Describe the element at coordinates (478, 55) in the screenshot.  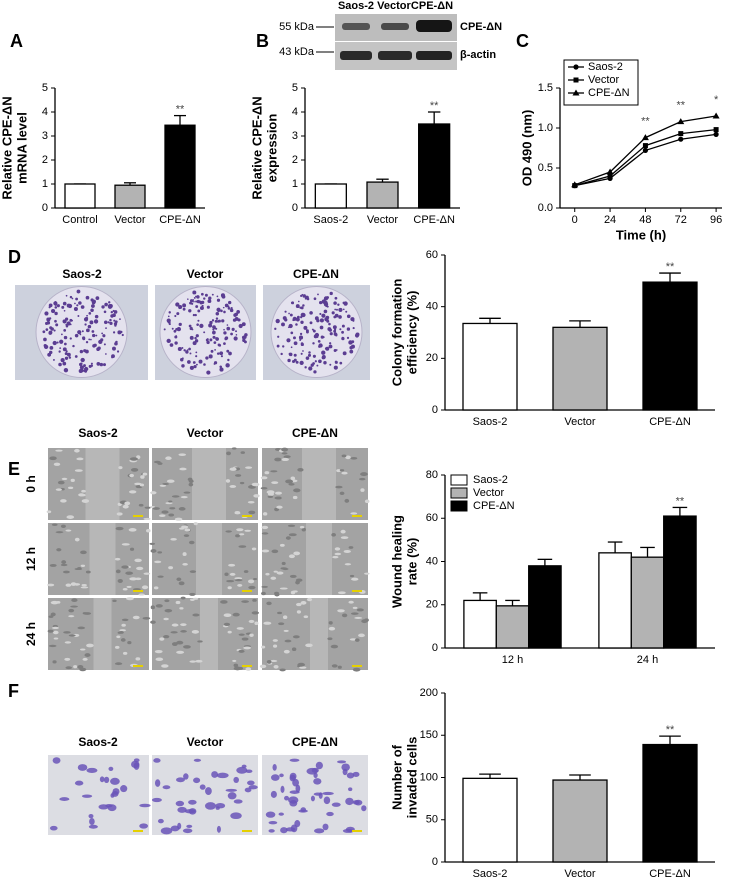
I see `band-label: β-actin` at that location.